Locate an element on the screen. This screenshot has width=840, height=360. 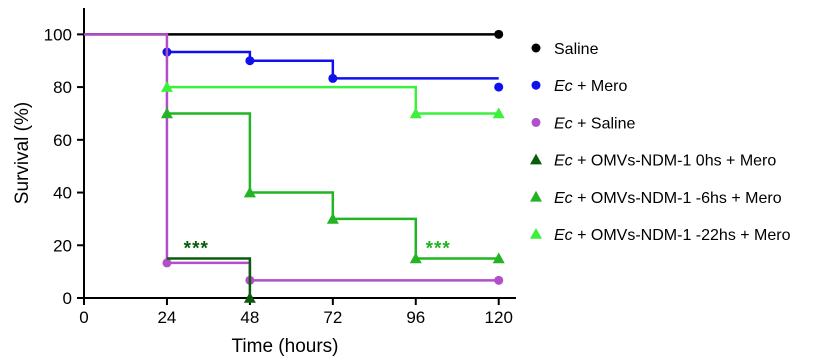
legend-label-text: + OMVs-NDM-1 -6hs + Mero is located at coordinates (677, 198).